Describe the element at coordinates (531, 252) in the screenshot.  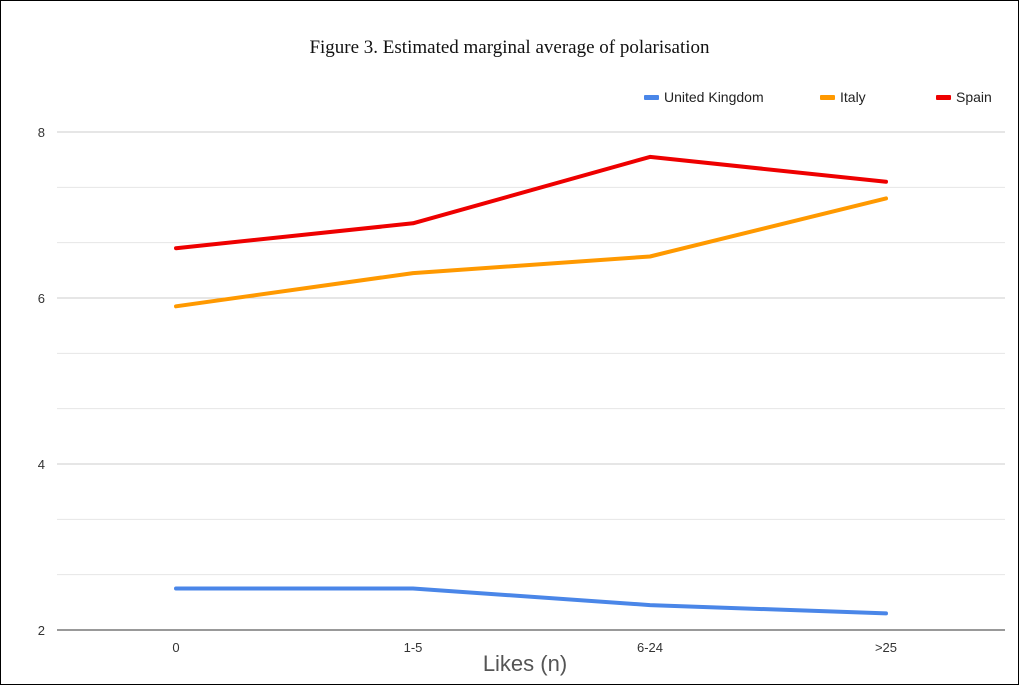
I see `series-line-italy` at that location.